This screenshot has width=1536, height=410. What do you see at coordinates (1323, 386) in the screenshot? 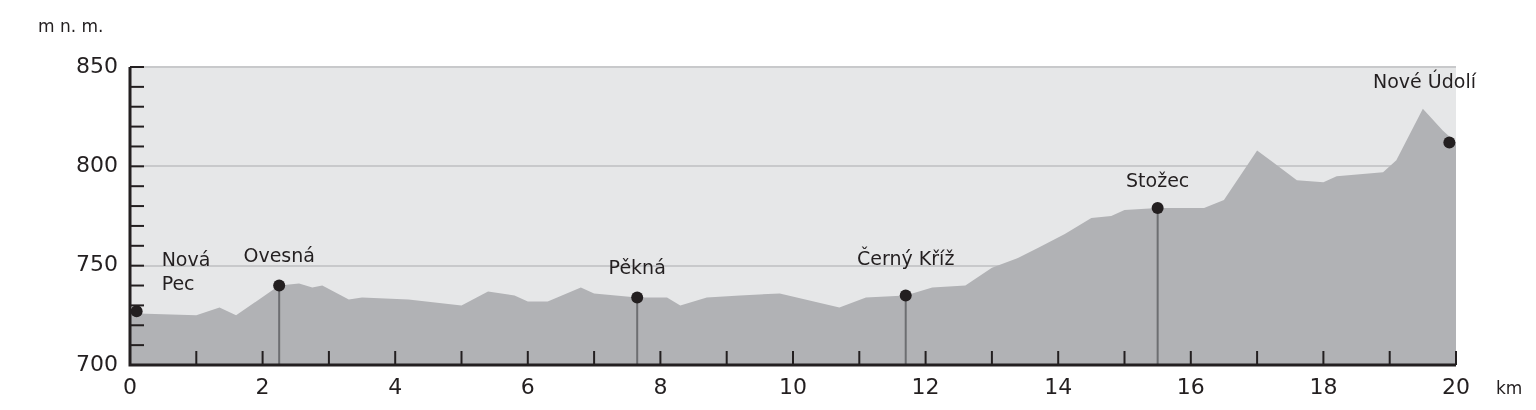
I see `x-tick-label: 18` at bounding box center [1323, 386].